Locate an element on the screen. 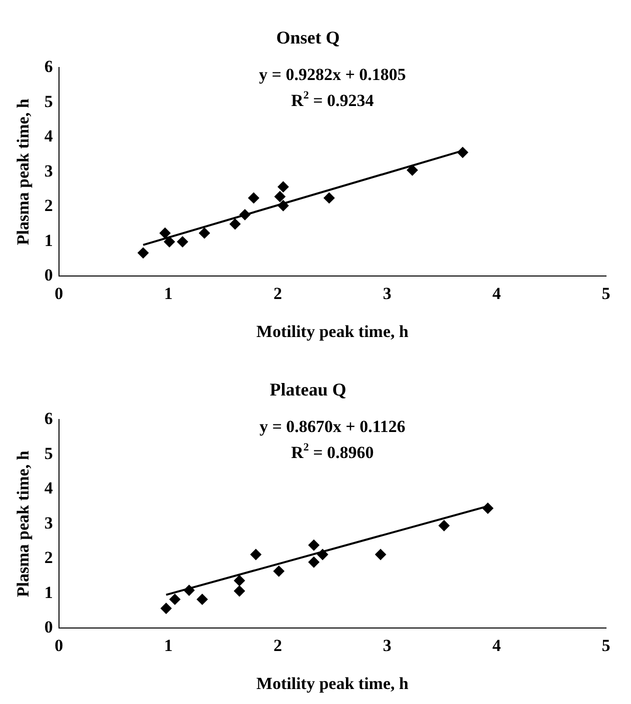 The width and height of the screenshot is (631, 704). chart-title: Onset Q is located at coordinates (308, 37).